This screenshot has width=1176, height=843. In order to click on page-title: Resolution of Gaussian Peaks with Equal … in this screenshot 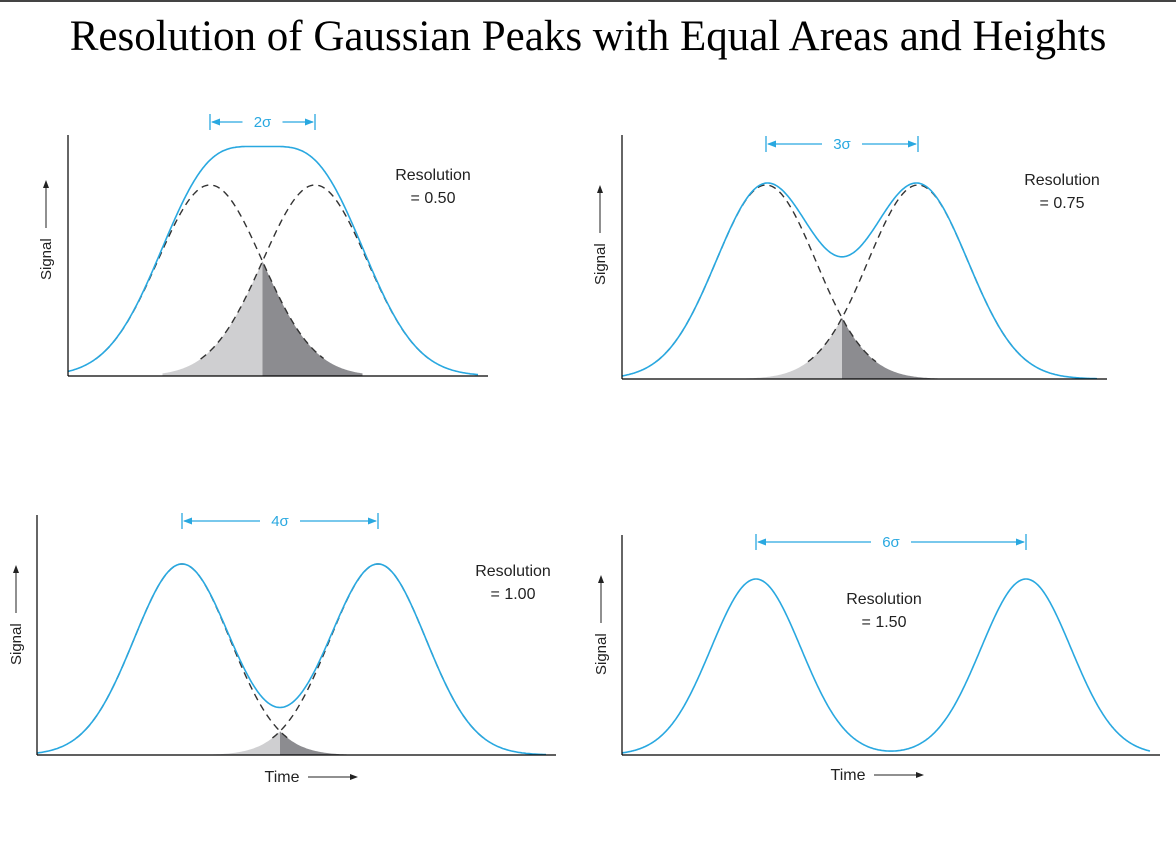, I will do `click(588, 36)`.